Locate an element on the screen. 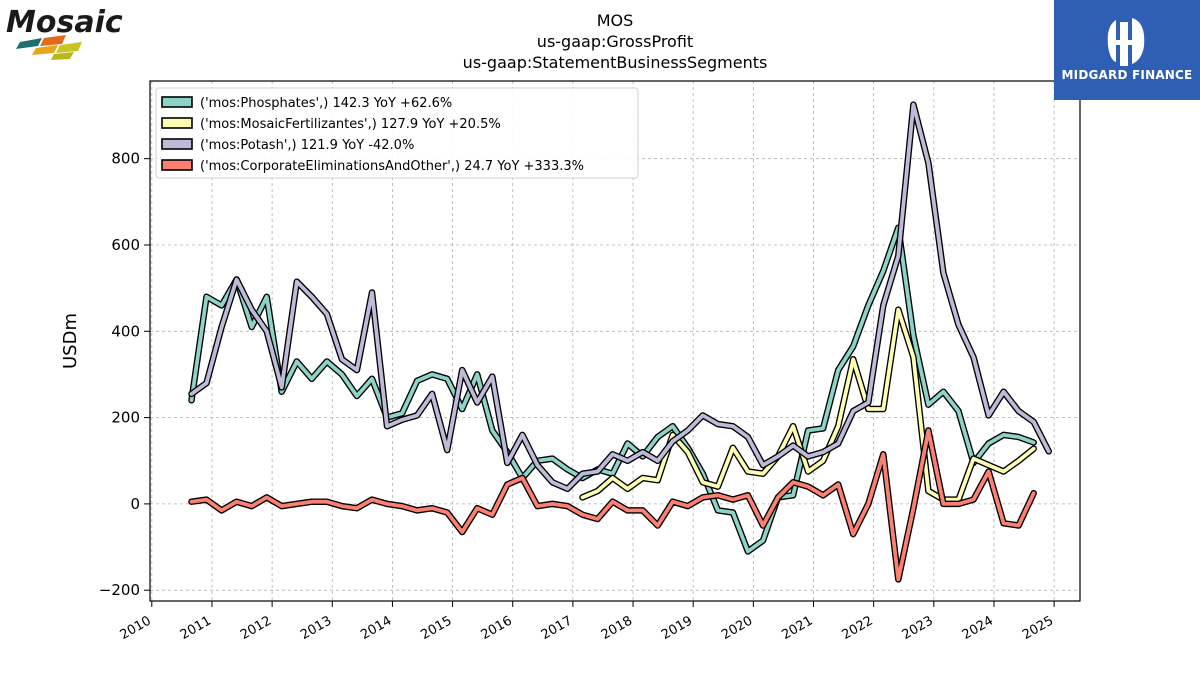 Image resolution: width=1200 pixels, height=675 pixels. x-tick-label: 2024 is located at coordinates (978, 628).